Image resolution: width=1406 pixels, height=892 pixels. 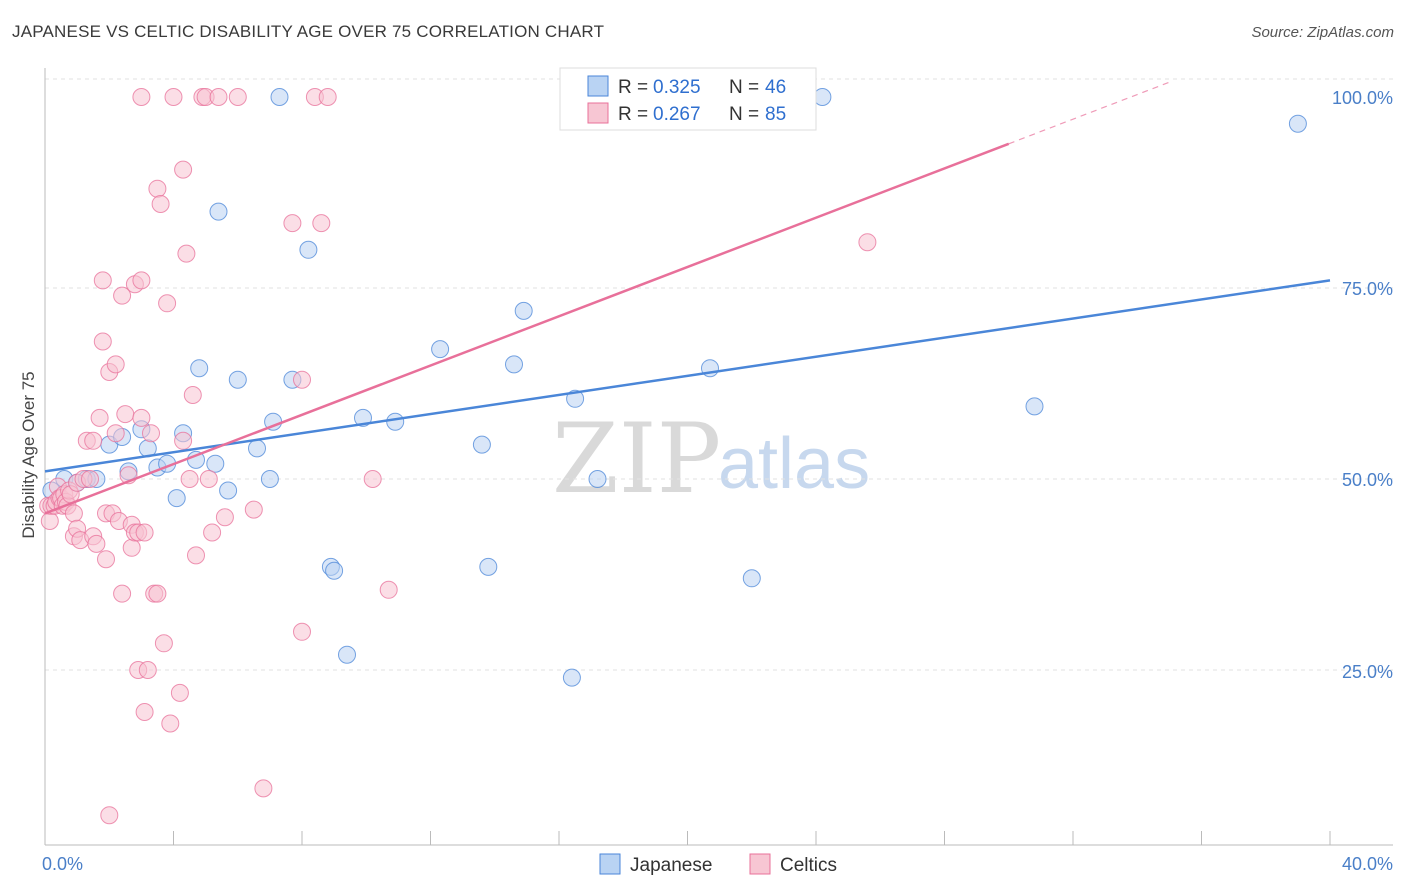 What do you see at coordinates (28, 454) in the screenshot?
I see `y-axis-label: Disability Age Over 75` at bounding box center [28, 454].